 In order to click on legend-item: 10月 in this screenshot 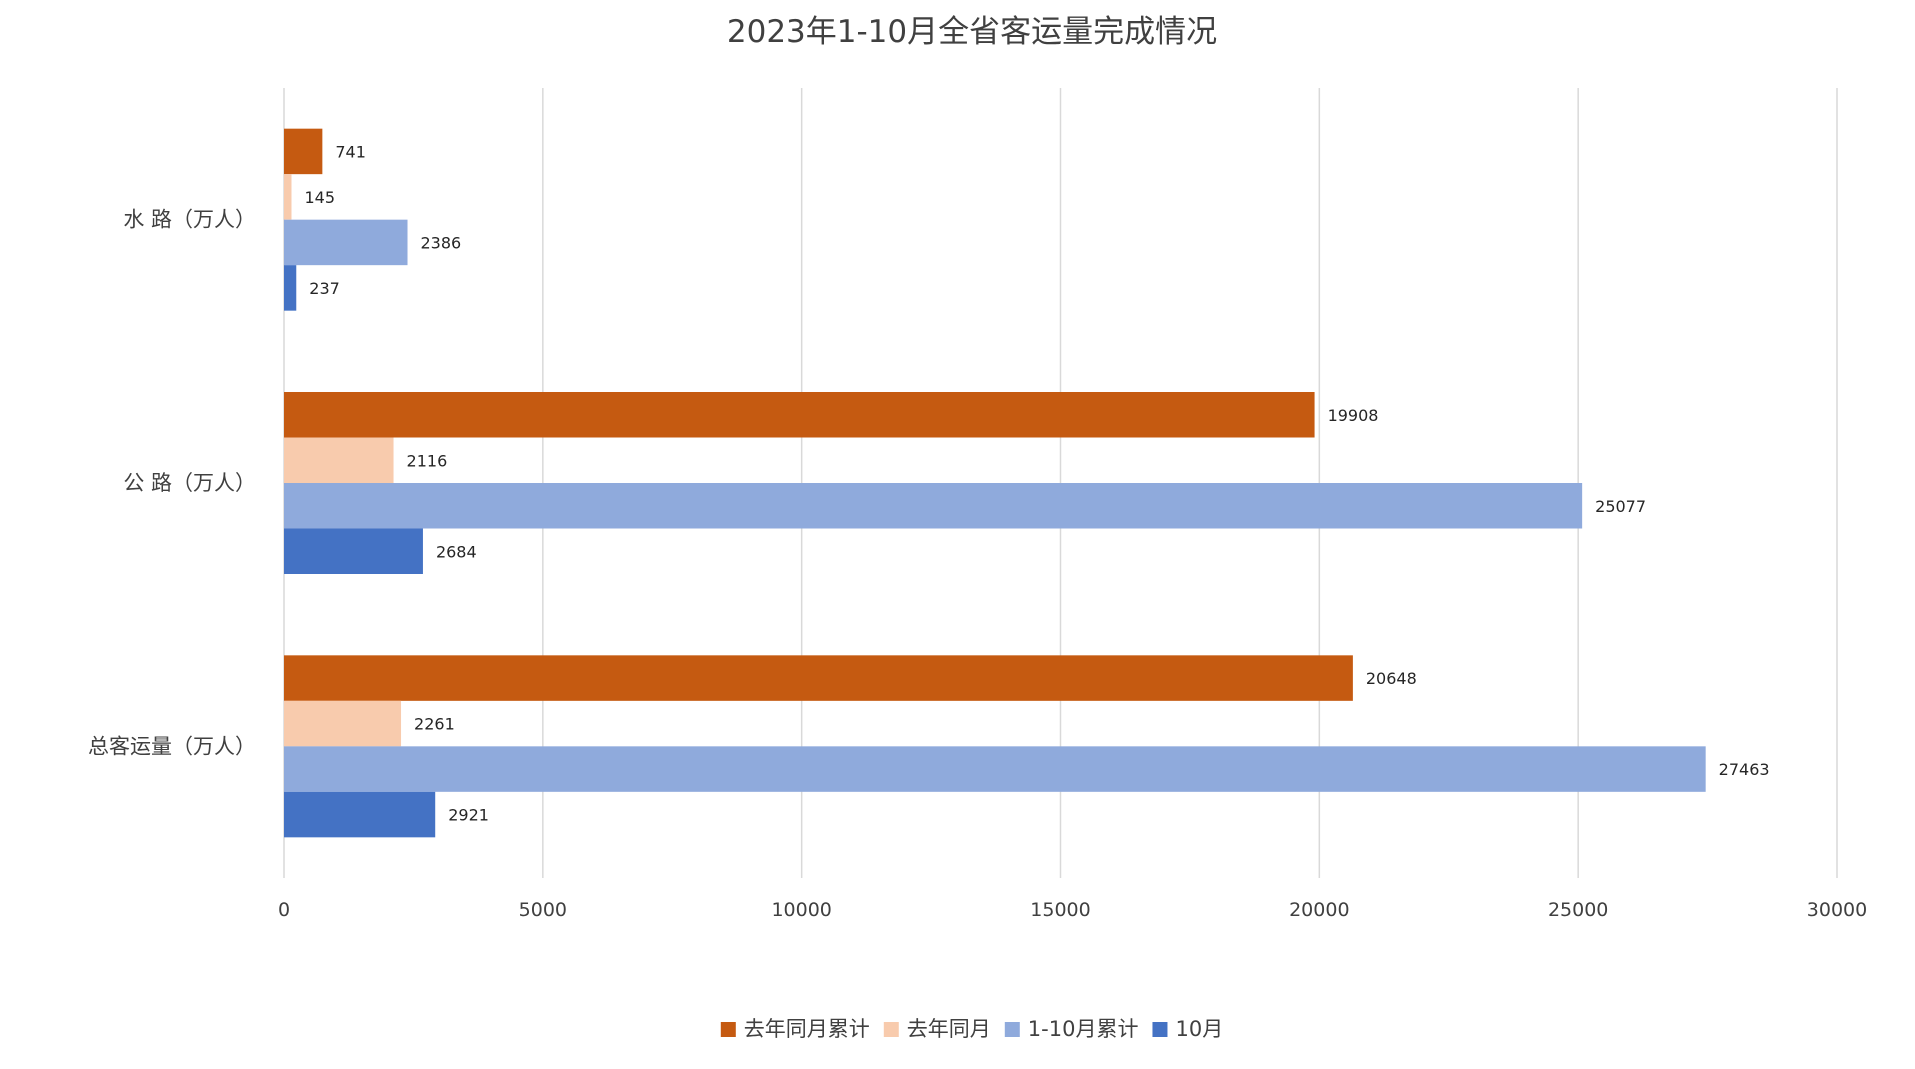, I will do `click(1187, 1029)`.